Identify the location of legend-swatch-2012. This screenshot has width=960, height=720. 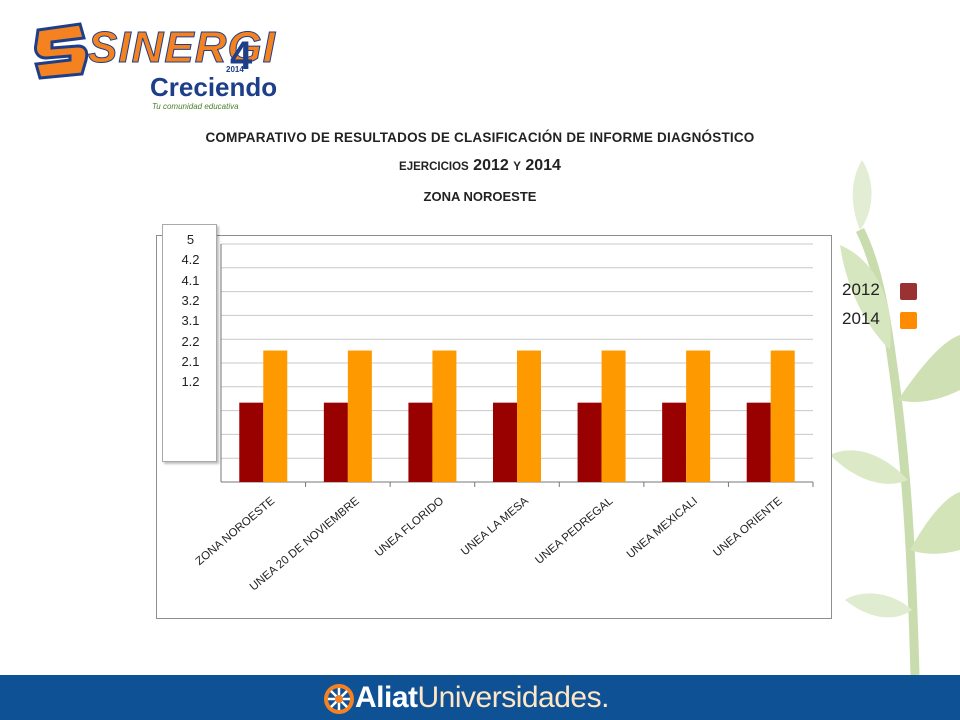
(908, 291).